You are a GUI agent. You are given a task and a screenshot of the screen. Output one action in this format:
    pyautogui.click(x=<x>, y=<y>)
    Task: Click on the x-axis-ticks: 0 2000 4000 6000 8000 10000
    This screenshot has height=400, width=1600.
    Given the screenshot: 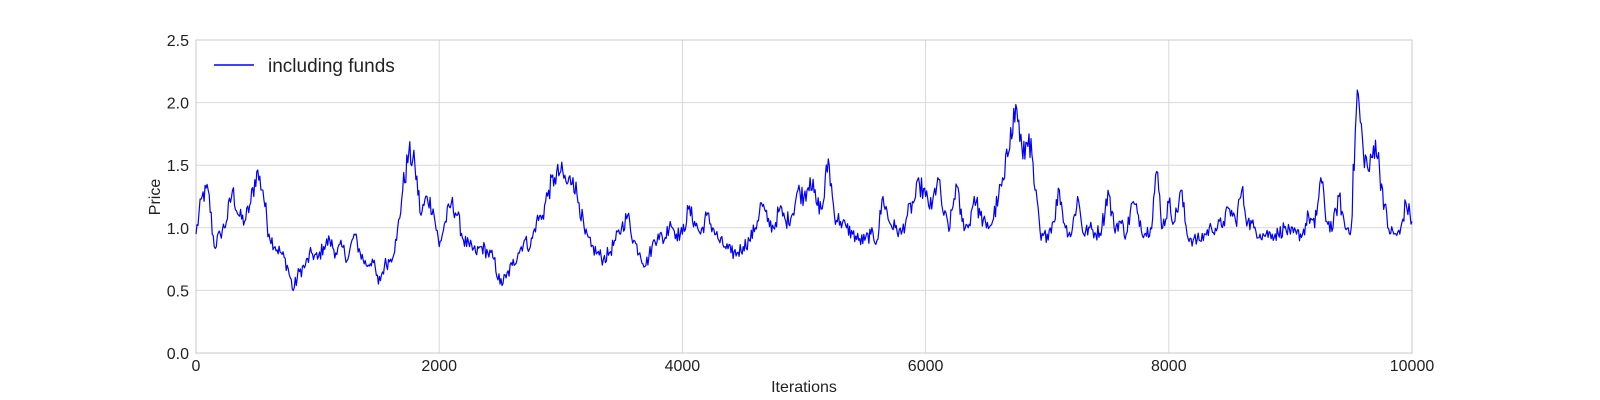 What is the action you would take?
    pyautogui.click(x=813, y=366)
    